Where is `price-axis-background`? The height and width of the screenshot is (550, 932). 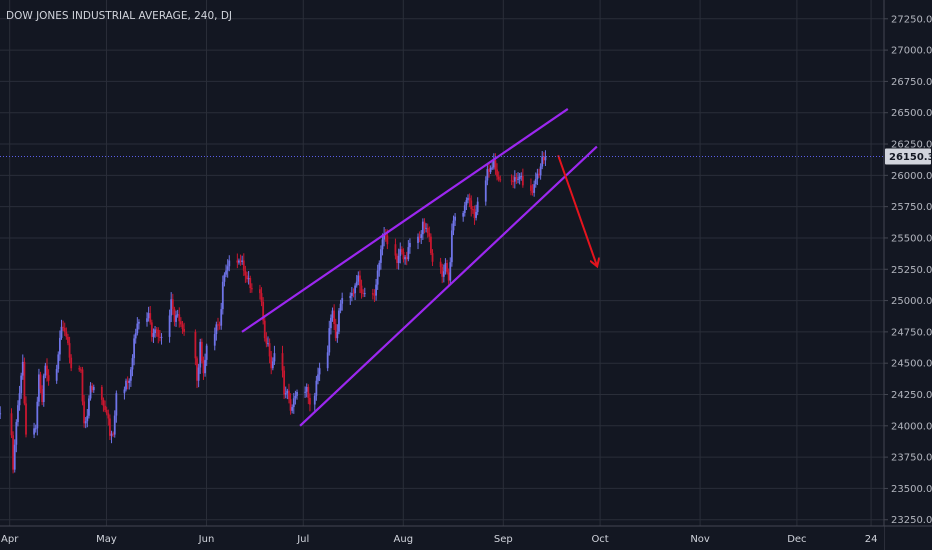 price-axis-background is located at coordinates (908, 275).